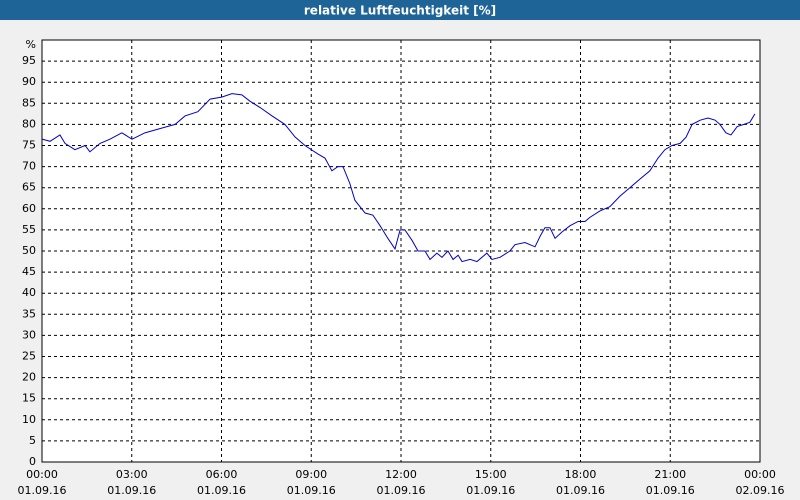 Image resolution: width=800 pixels, height=500 pixels. Describe the element at coordinates (29, 313) in the screenshot. I see `y-tick-label: 35` at that location.